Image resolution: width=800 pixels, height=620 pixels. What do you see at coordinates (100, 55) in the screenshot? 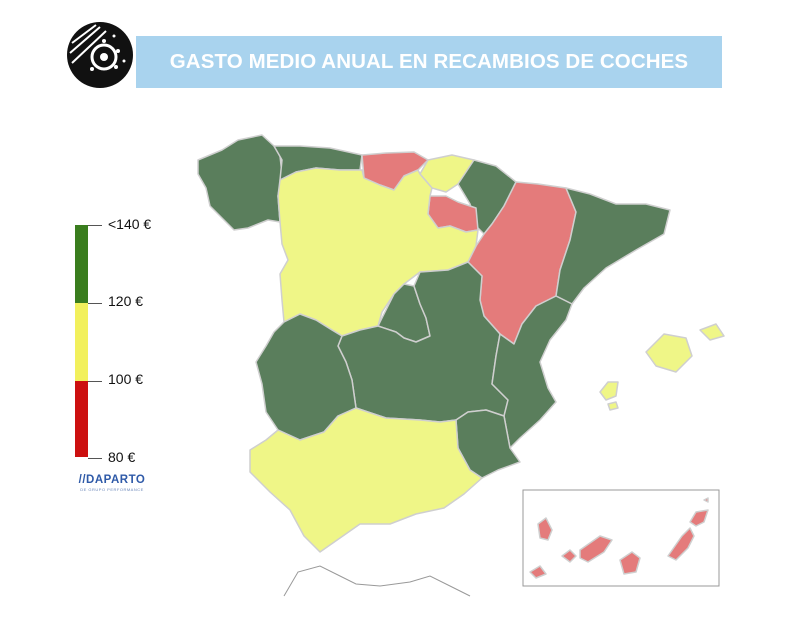
I see `brake-disc-logo-icon` at bounding box center [100, 55].